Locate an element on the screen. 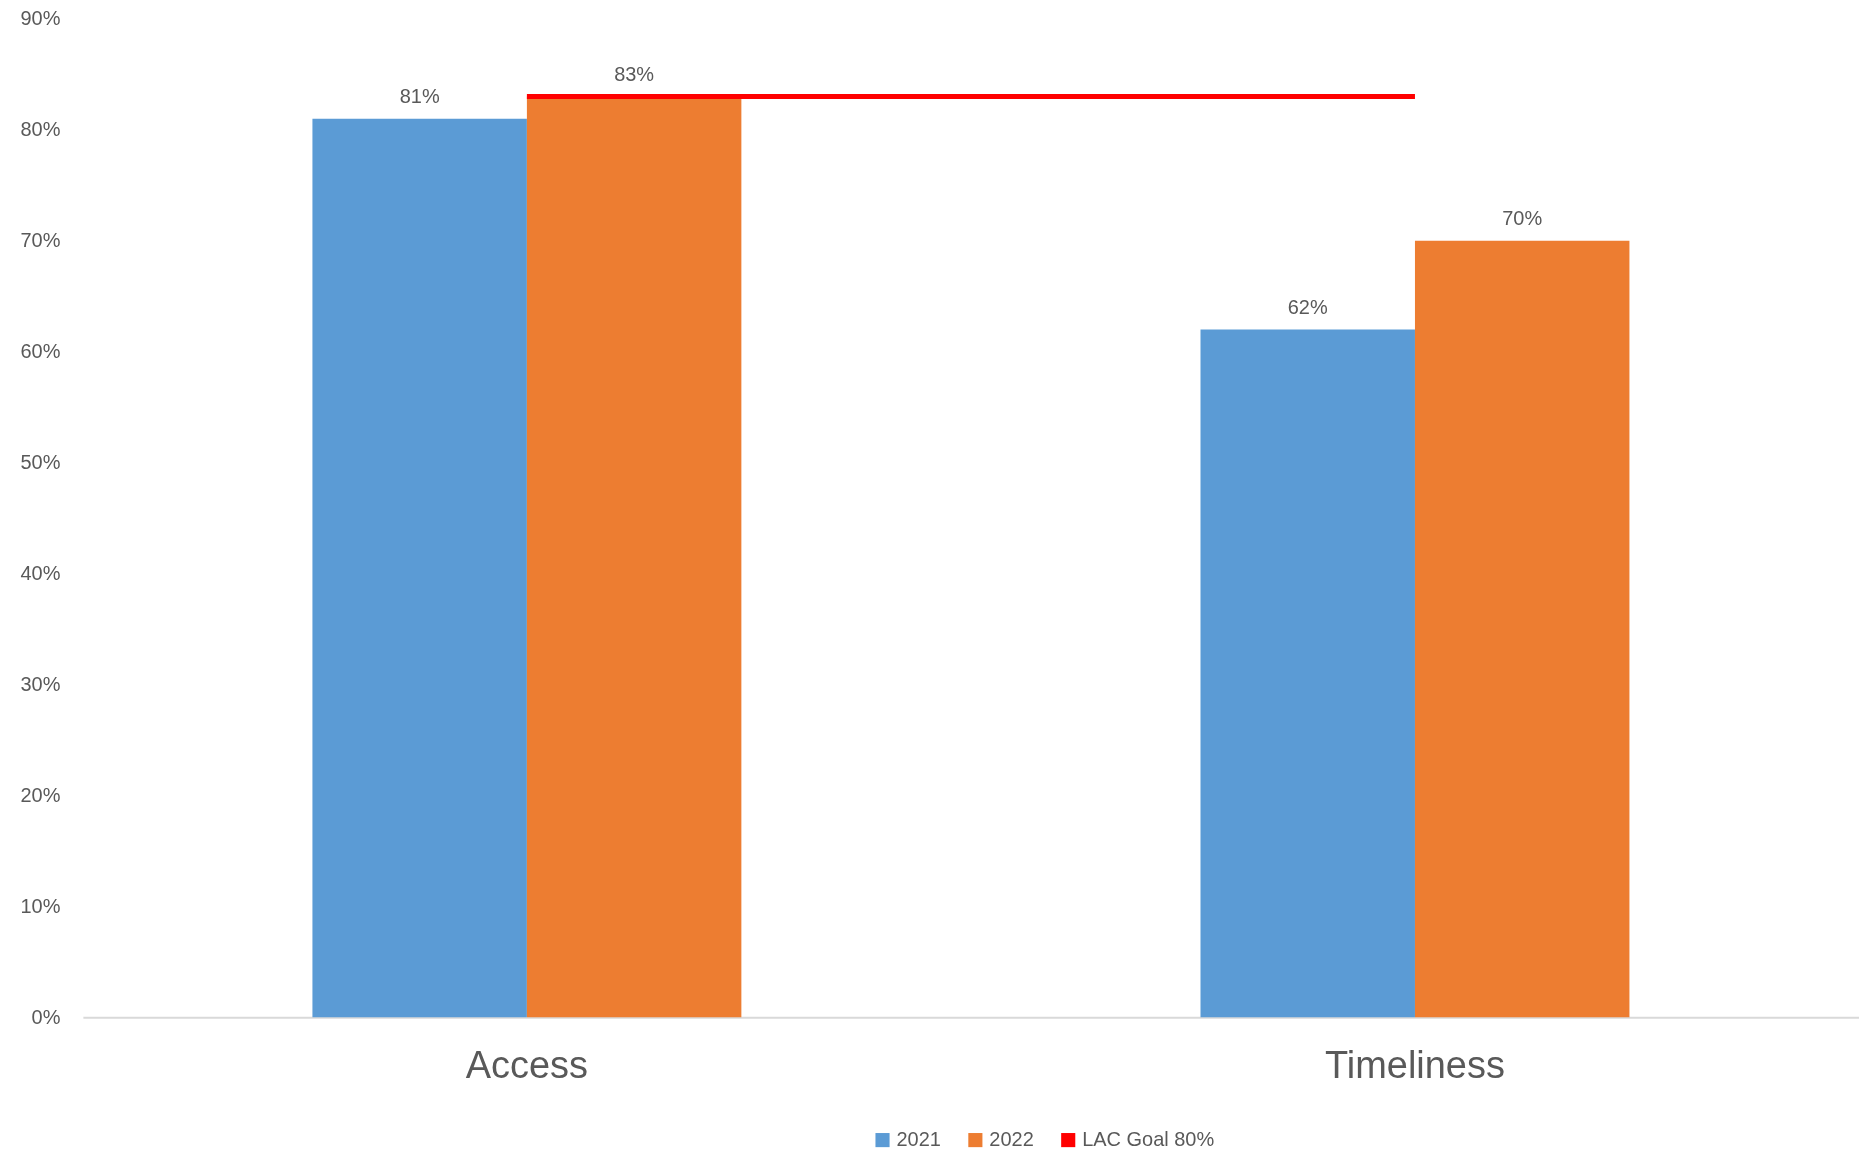 This screenshot has width=1859, height=1154. y-tick-label: 70% is located at coordinates (40, 240).